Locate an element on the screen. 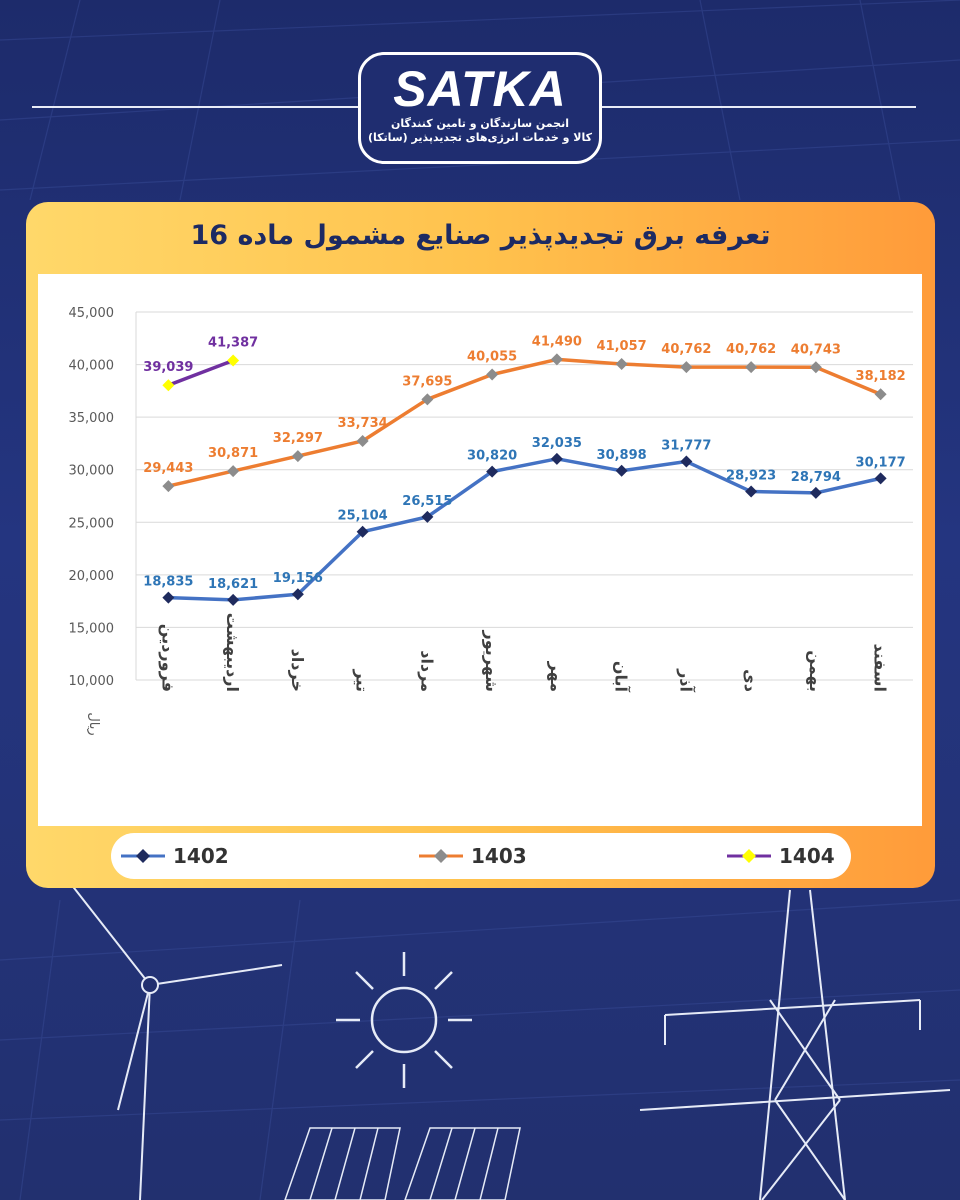 This screenshot has width=960, height=1200. legend-item-1403: 1403 is located at coordinates (472, 856).